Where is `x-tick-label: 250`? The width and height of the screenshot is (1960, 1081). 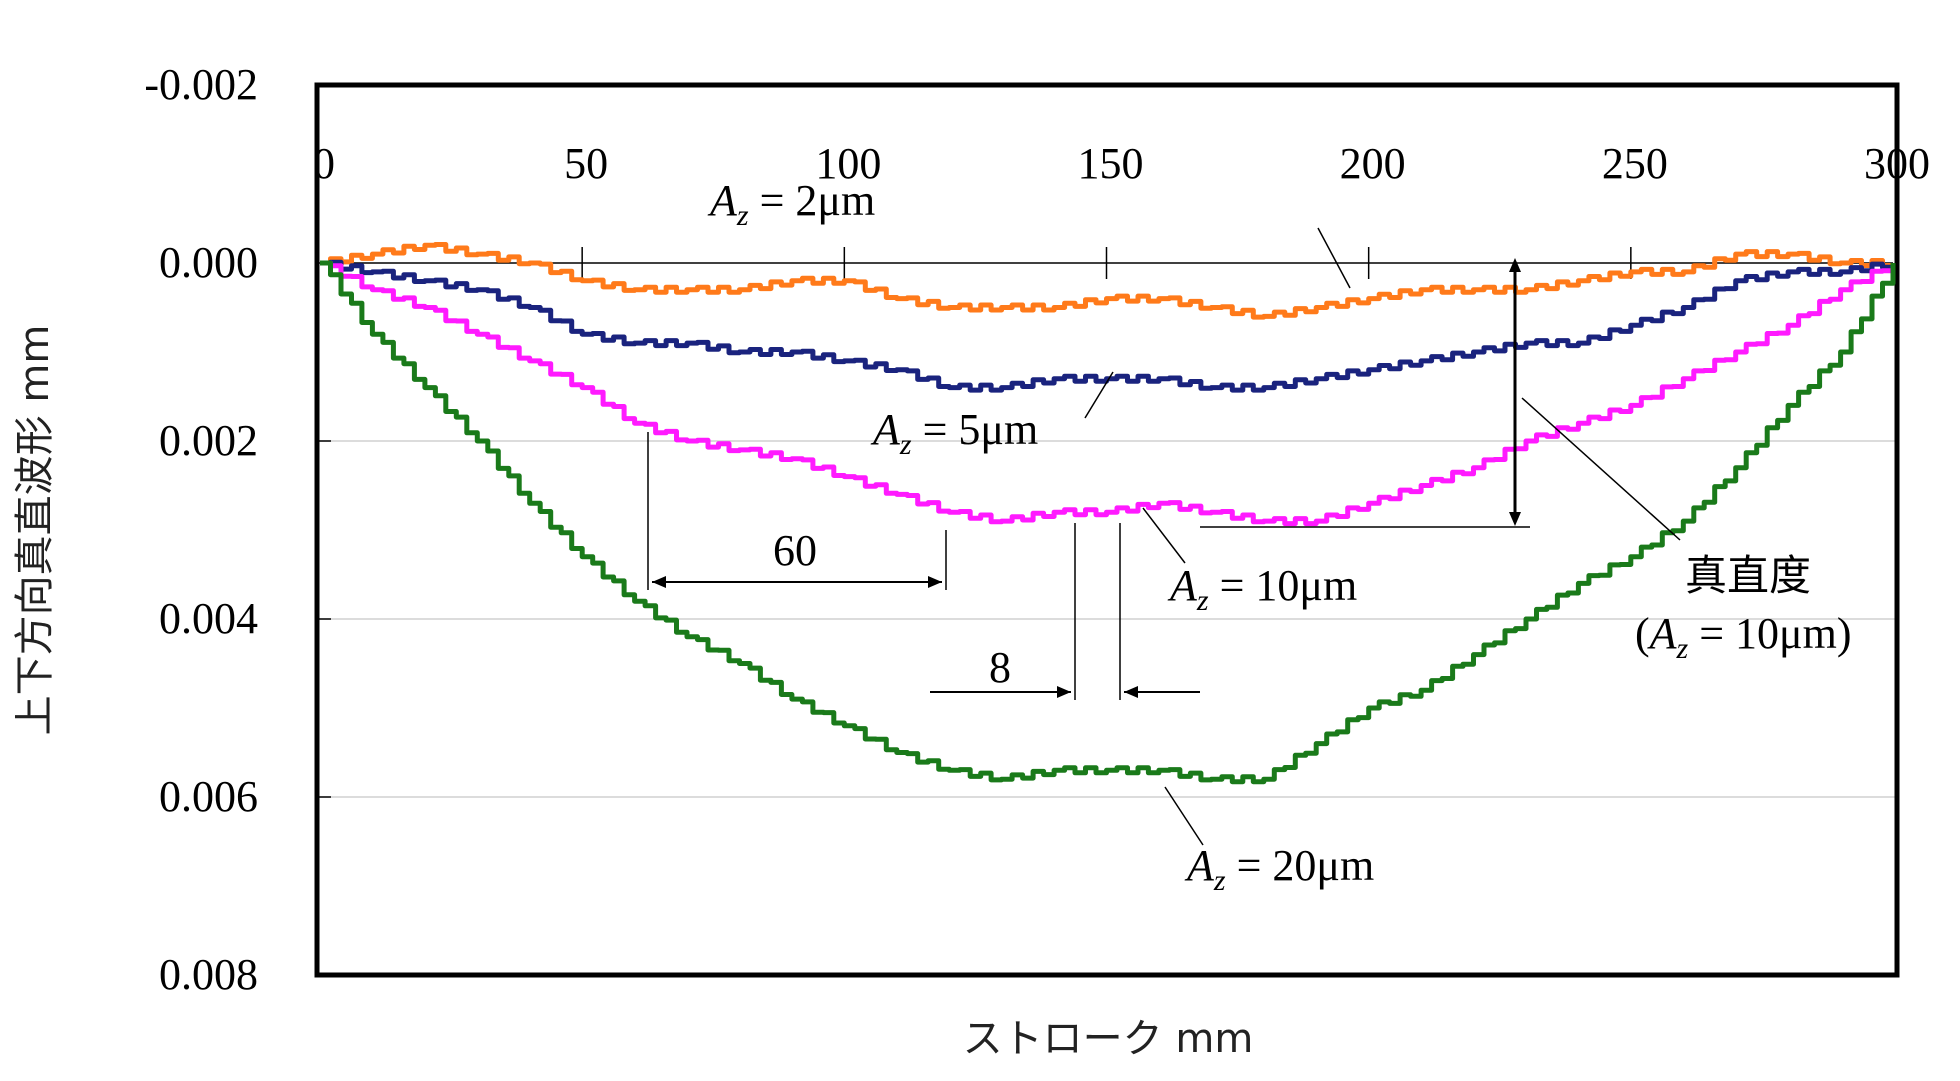 x-tick-label: 250 is located at coordinates (1635, 163).